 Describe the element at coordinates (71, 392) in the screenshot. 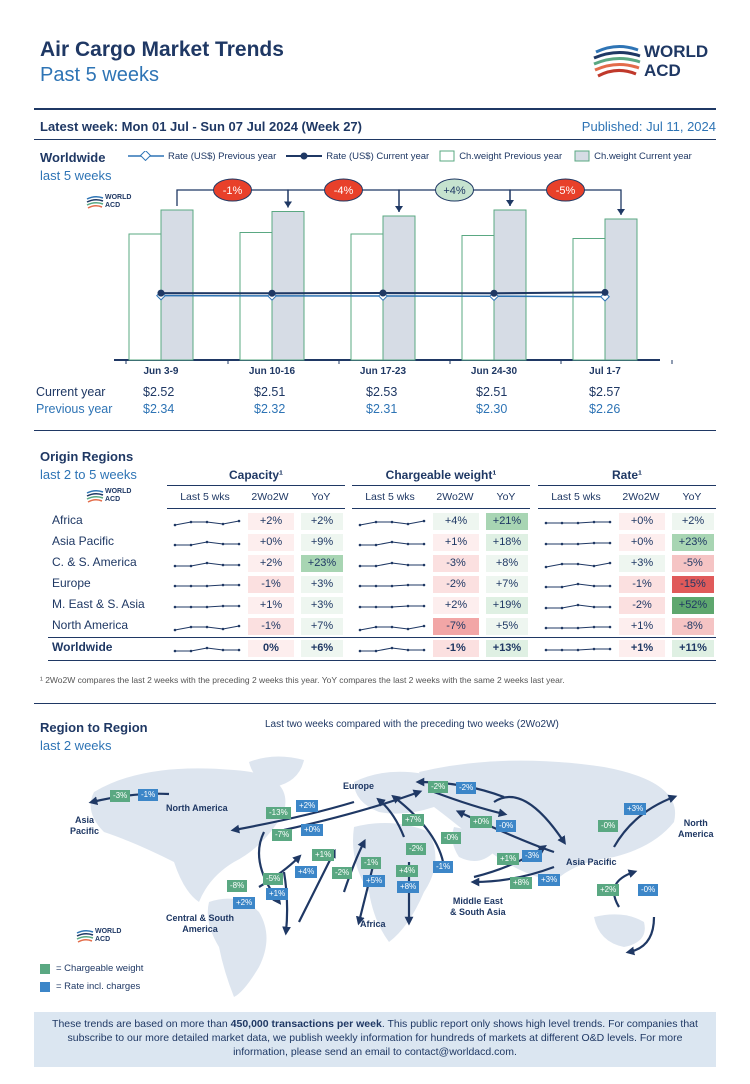

I see `current-year-label: Current year` at that location.